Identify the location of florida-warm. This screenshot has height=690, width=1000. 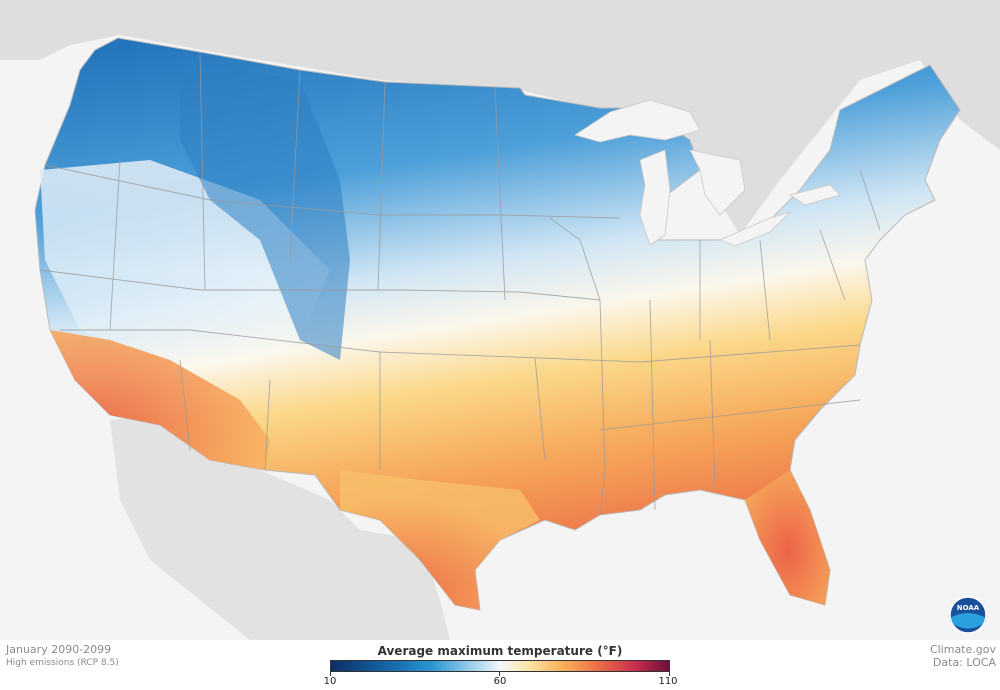
(787, 537).